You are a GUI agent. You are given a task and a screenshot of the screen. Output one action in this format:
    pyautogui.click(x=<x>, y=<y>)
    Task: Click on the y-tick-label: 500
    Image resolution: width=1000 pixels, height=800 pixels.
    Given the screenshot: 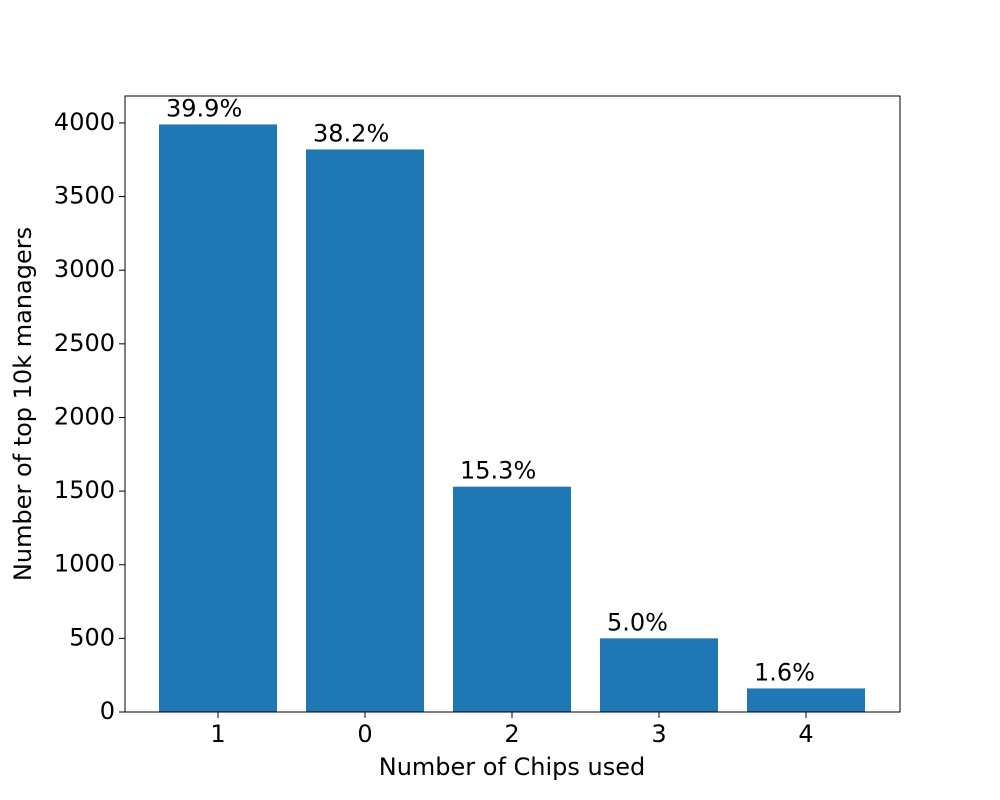 What is the action you would take?
    pyautogui.click(x=92, y=637)
    